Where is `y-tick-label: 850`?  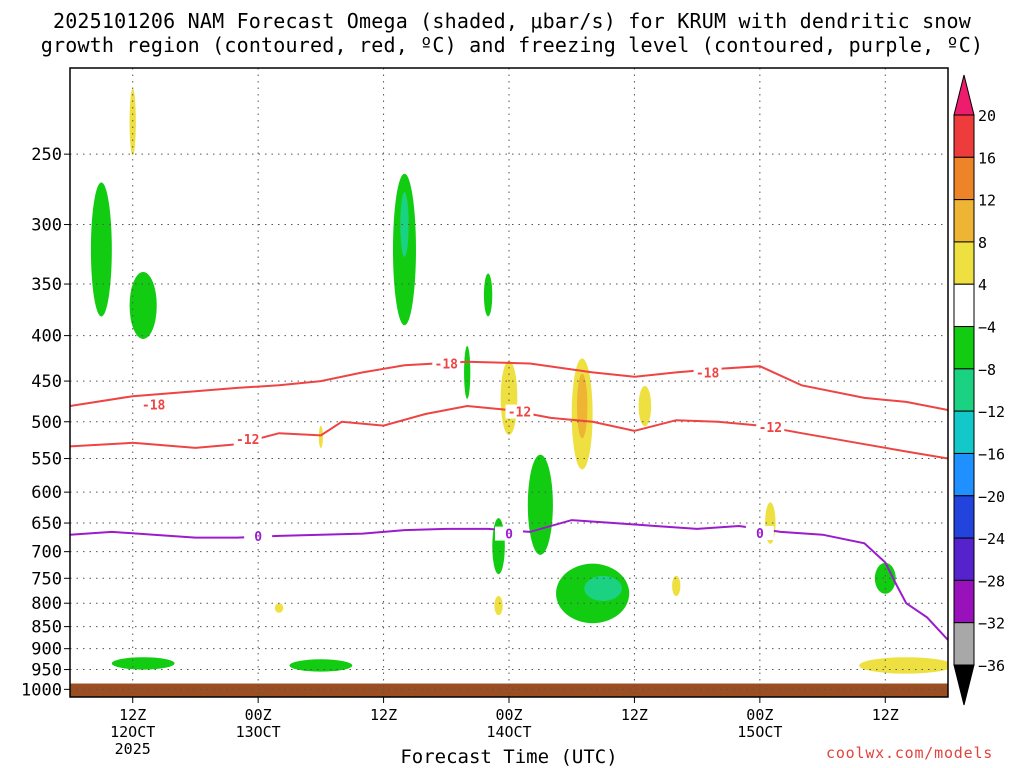 y-tick-label: 850 is located at coordinates (46, 628).